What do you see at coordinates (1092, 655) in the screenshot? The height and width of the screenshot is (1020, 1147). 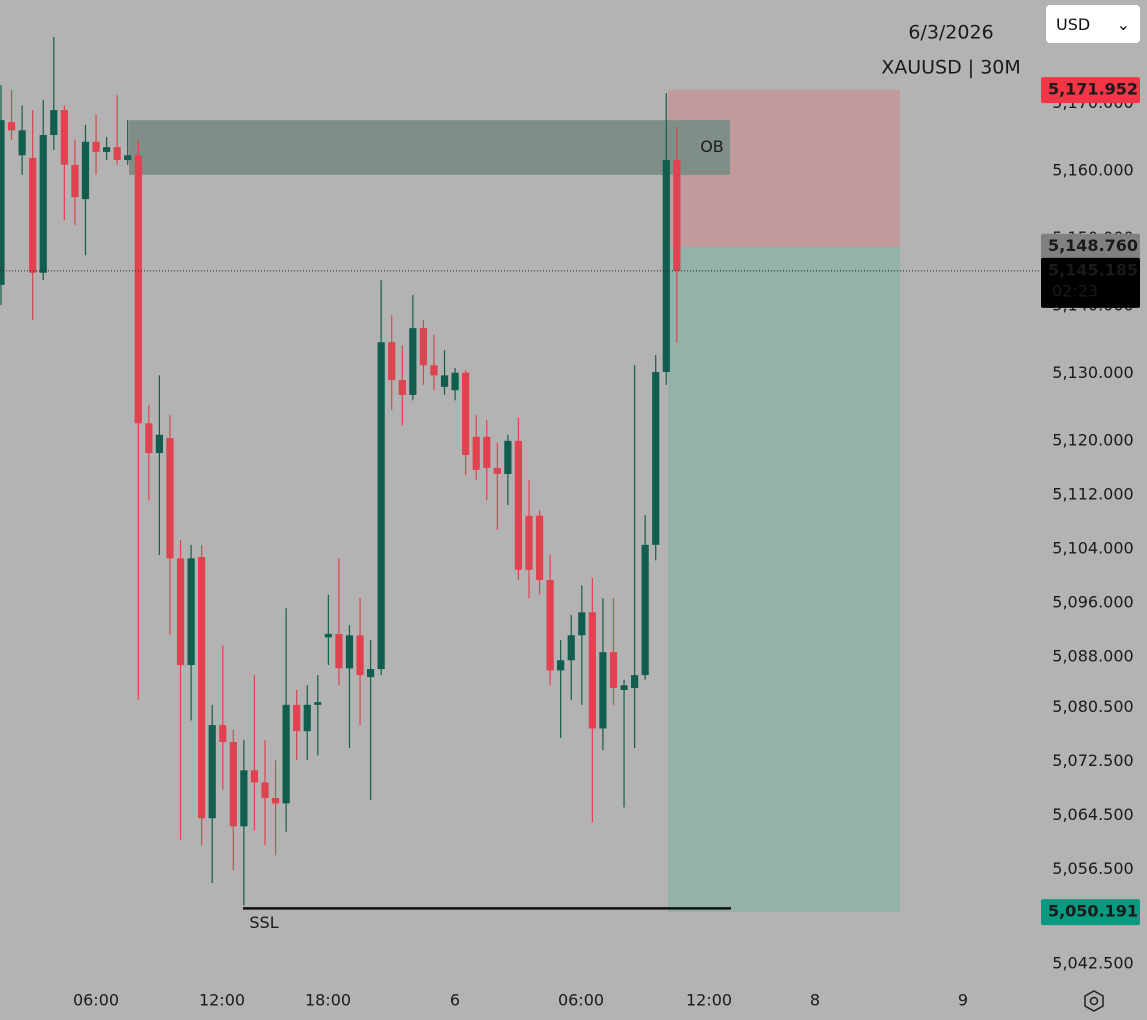 I see `y-tick-label: 5,088.000` at bounding box center [1092, 655].